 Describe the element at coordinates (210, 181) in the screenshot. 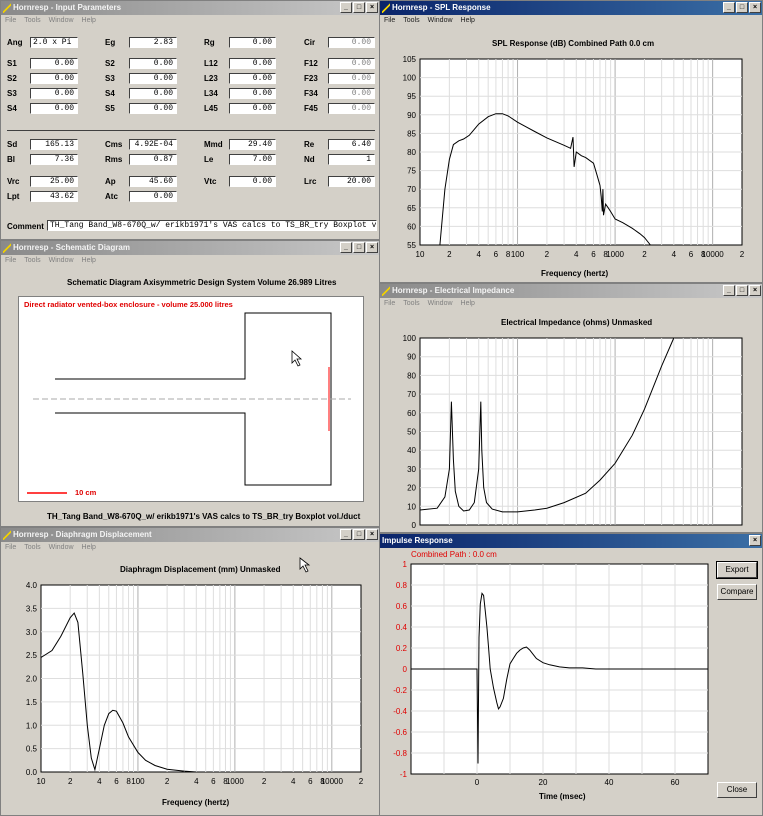

I see `param-label-vtc: Vtc` at that location.